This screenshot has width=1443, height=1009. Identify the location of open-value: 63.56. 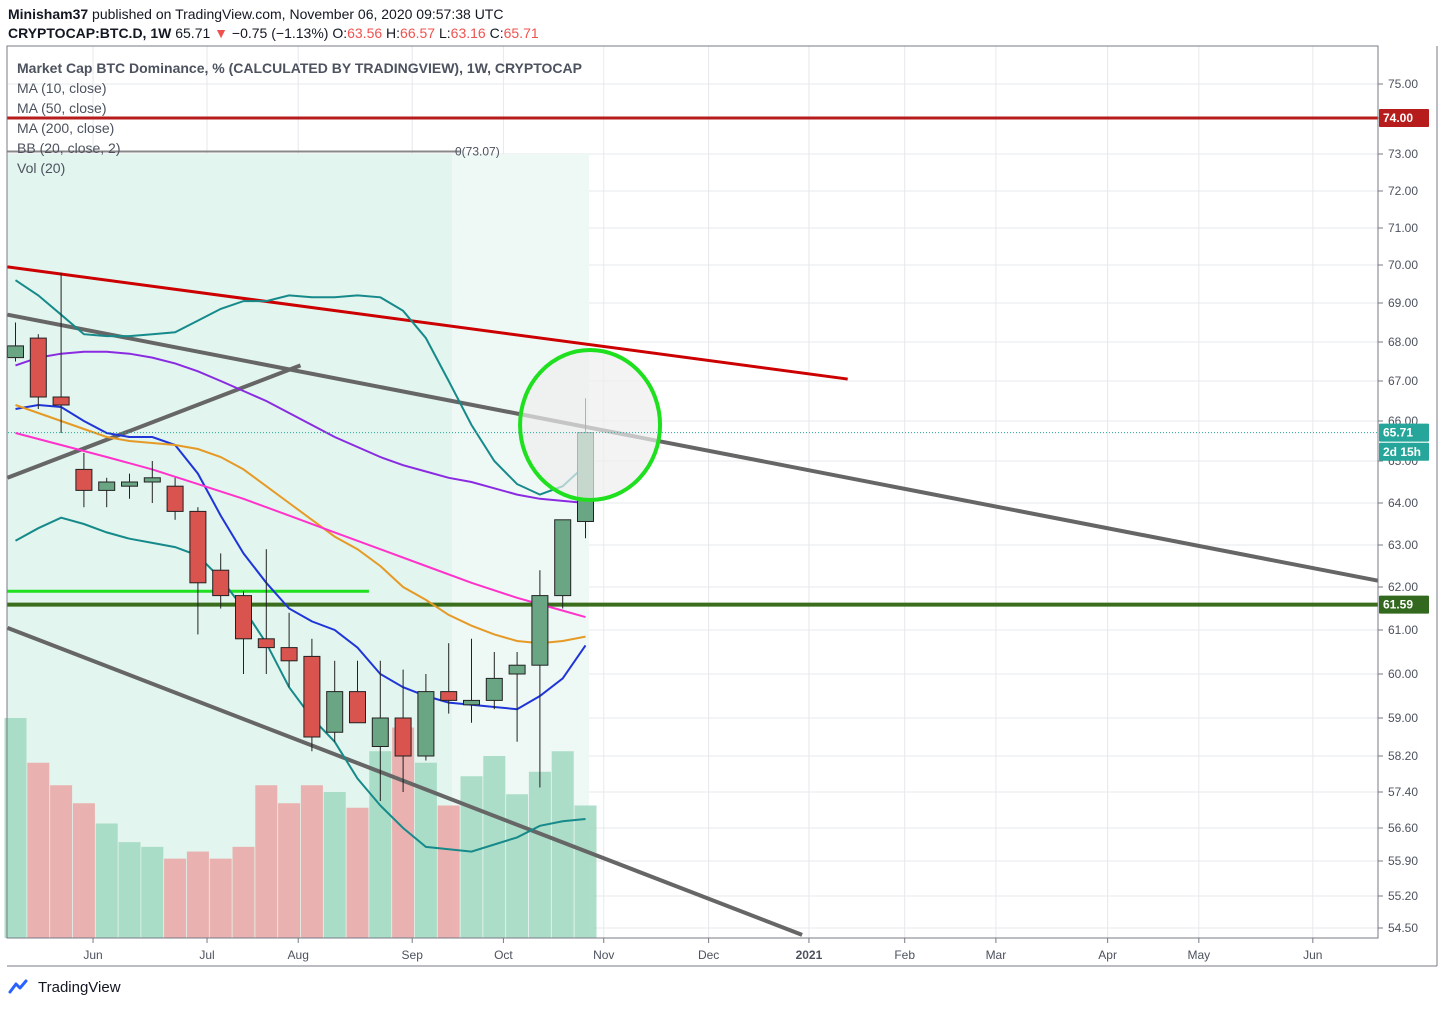
(365, 33).